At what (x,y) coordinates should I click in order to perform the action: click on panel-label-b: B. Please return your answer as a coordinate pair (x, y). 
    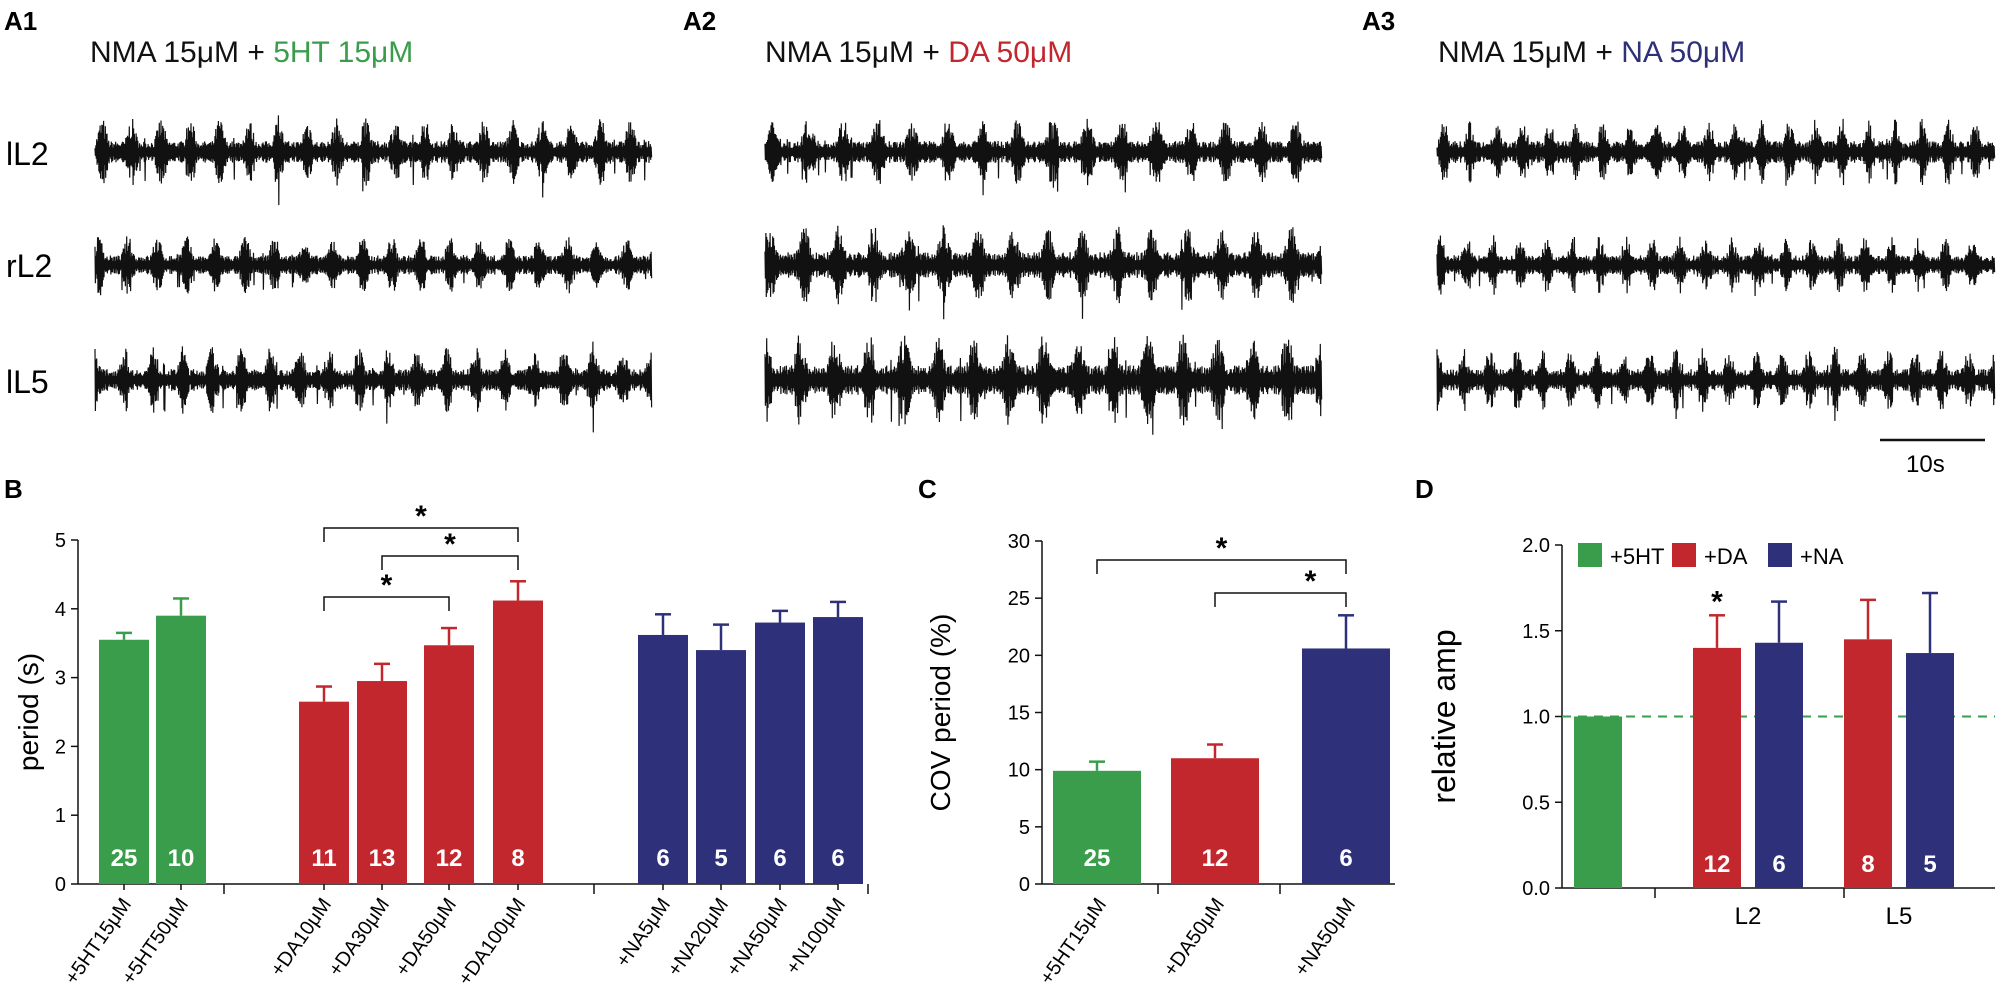
    Looking at the image, I should click on (13, 489).